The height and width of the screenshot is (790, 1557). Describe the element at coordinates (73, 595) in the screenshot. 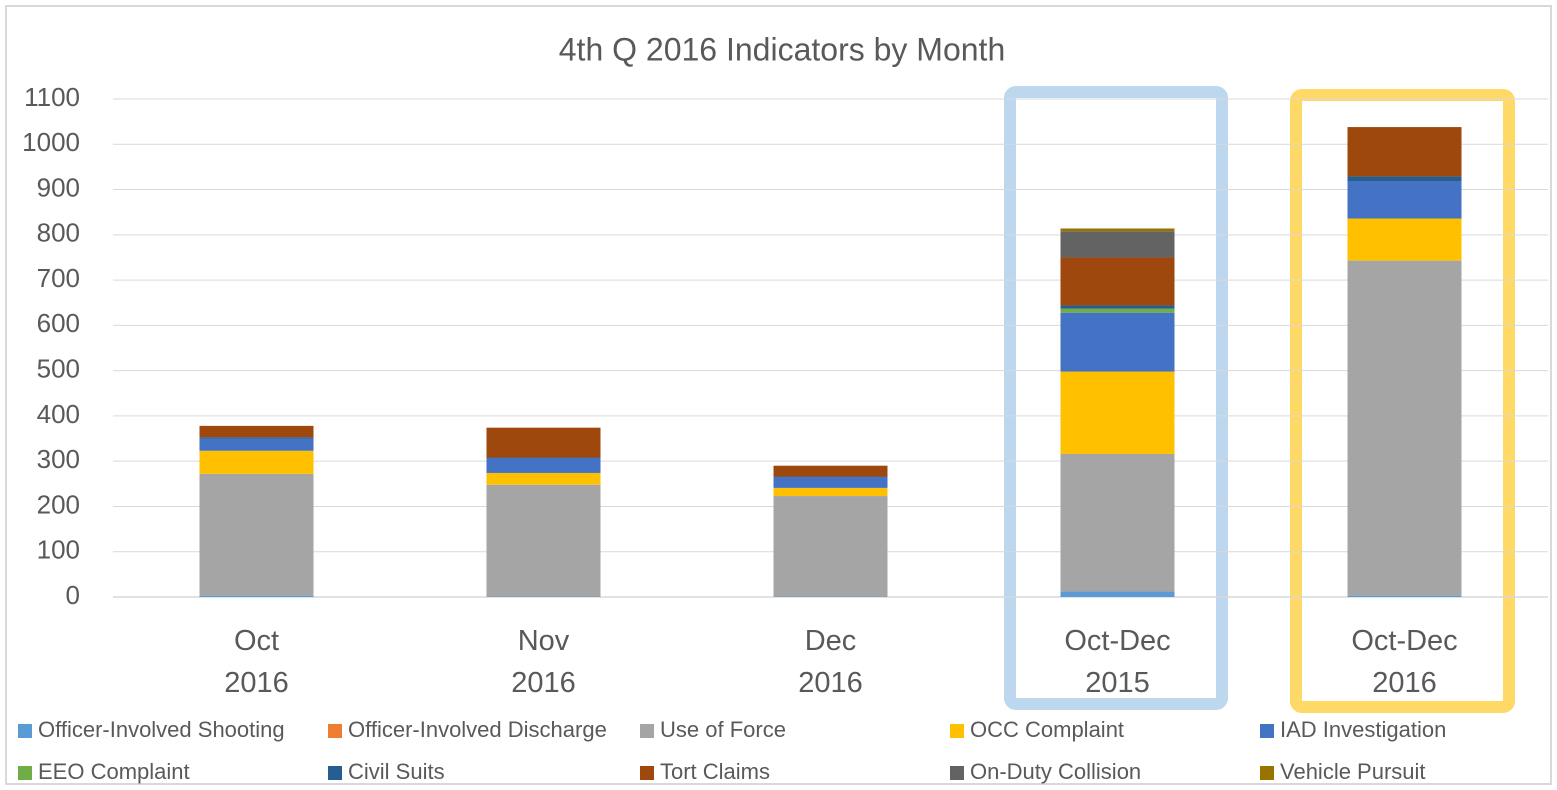

I see `y-tick-label: 0` at that location.